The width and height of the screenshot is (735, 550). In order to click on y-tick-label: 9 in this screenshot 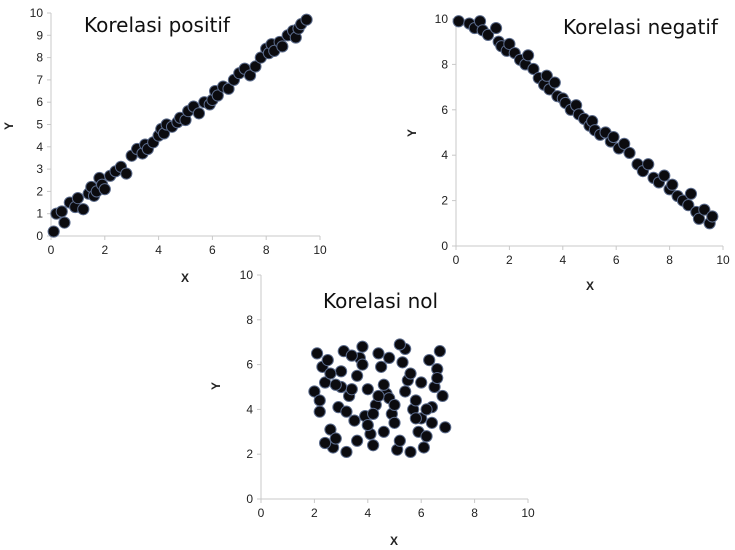, I will do `click(39, 35)`.